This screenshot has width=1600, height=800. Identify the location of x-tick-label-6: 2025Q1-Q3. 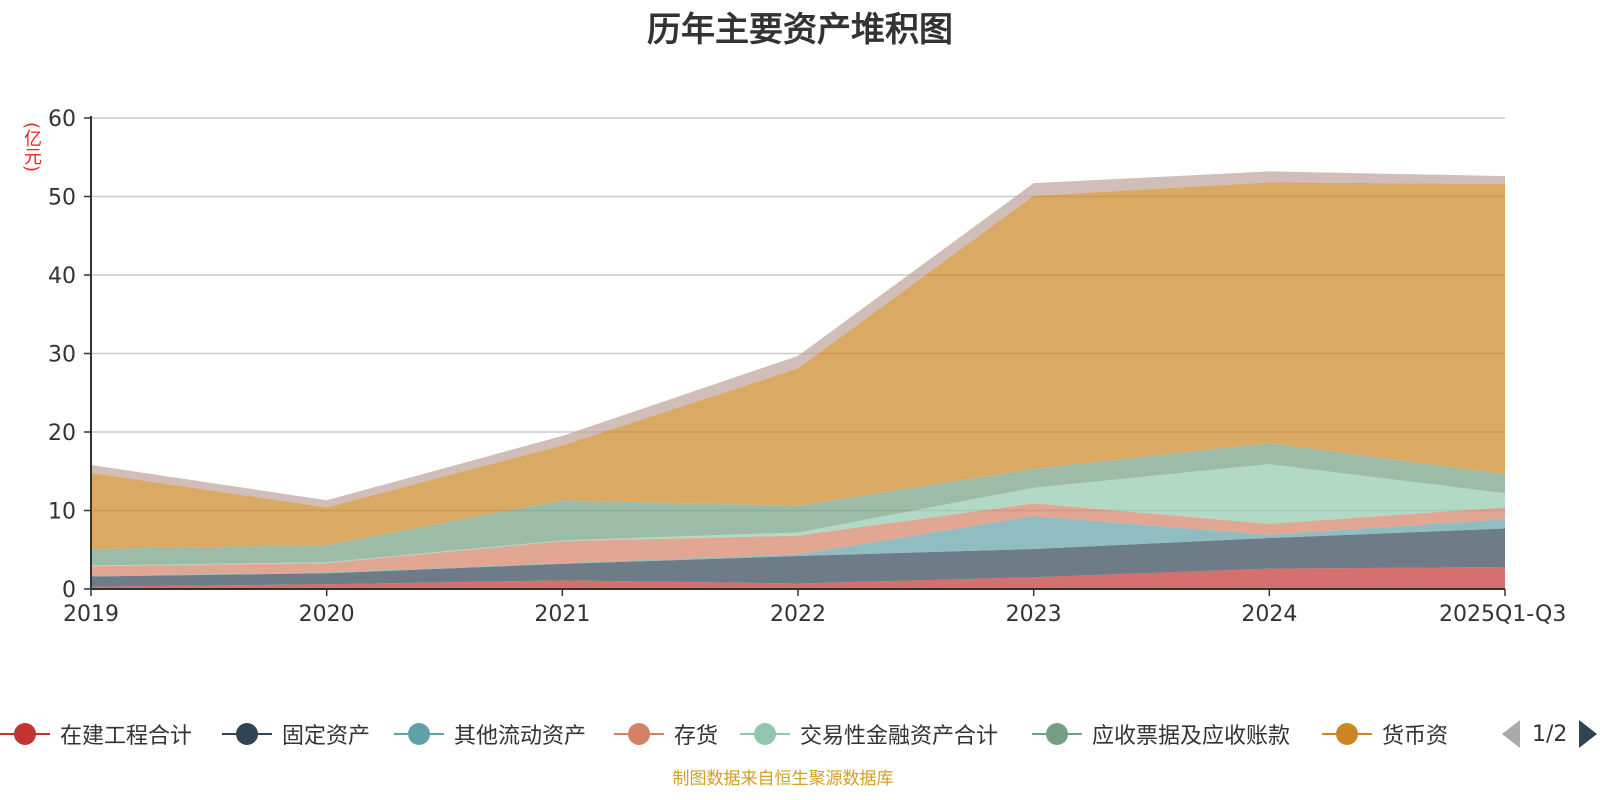
(1502, 614).